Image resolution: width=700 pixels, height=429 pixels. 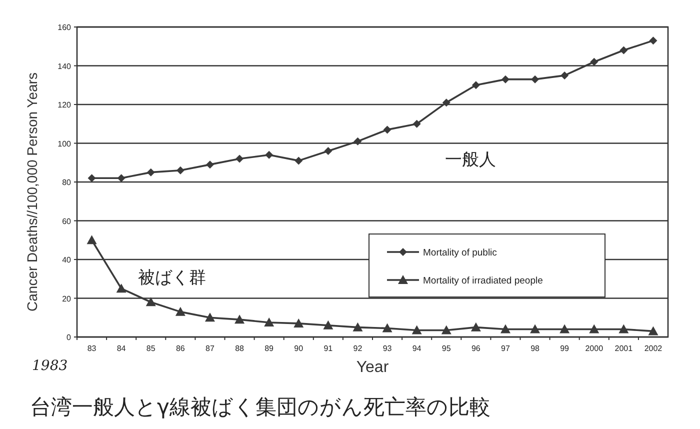 I want to click on text: 1983, so click(x=50, y=366).